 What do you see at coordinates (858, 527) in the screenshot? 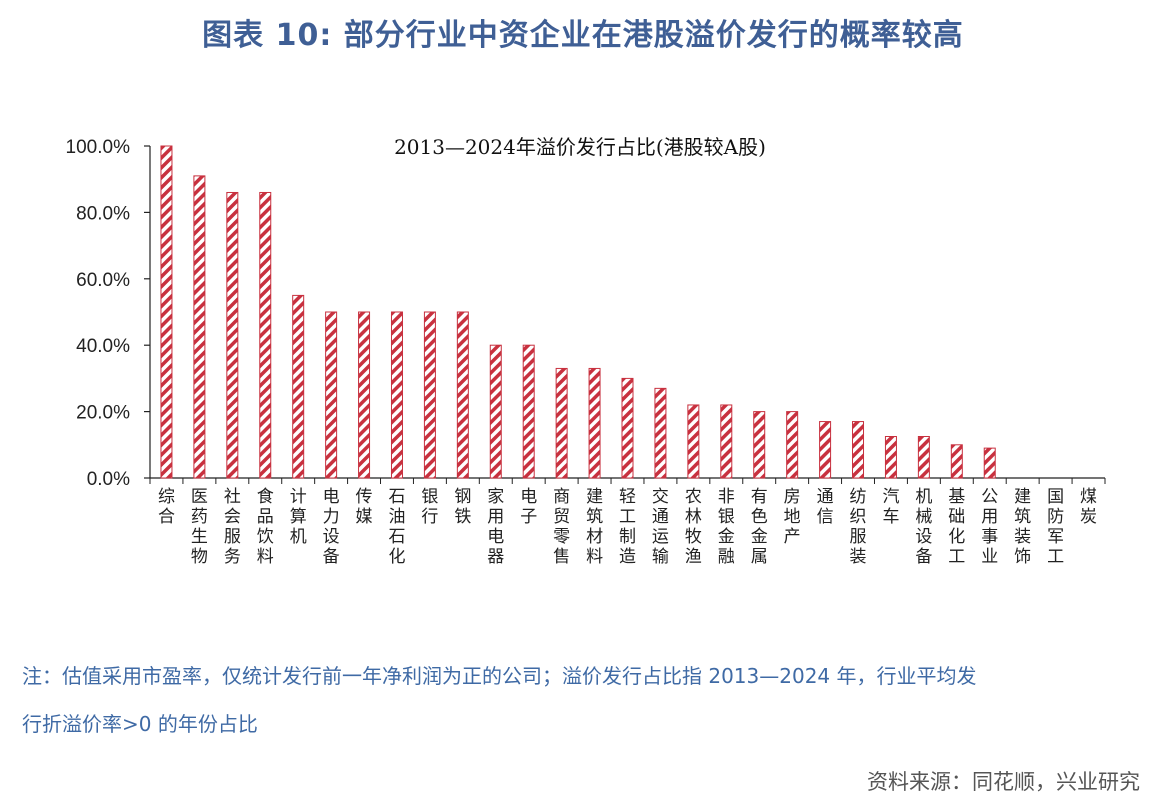
I see `x-tick-label: 纺织服装` at bounding box center [858, 527].